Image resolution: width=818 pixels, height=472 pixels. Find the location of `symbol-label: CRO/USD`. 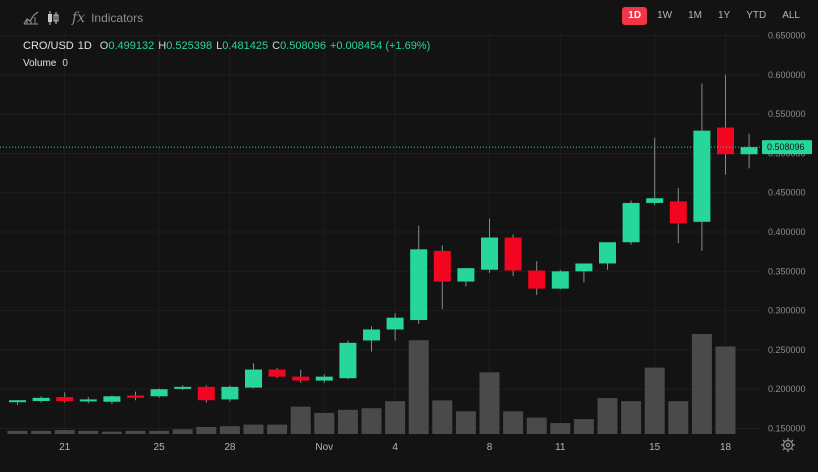

symbol-label: CRO/USD is located at coordinates (48, 46).